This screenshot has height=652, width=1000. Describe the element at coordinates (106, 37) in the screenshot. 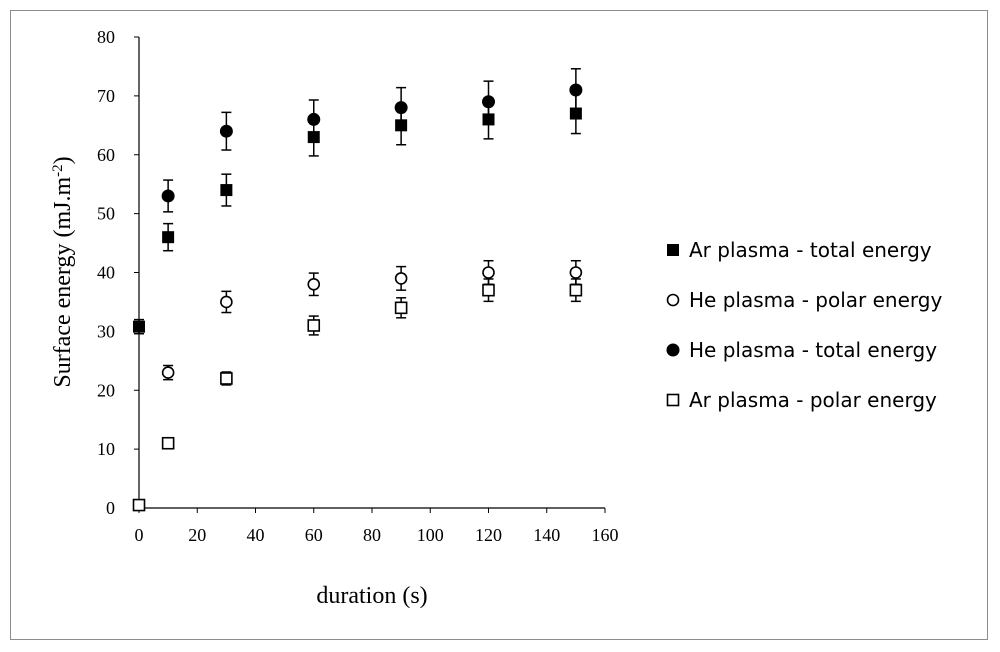

I see `y-tick-label: 80` at that location.